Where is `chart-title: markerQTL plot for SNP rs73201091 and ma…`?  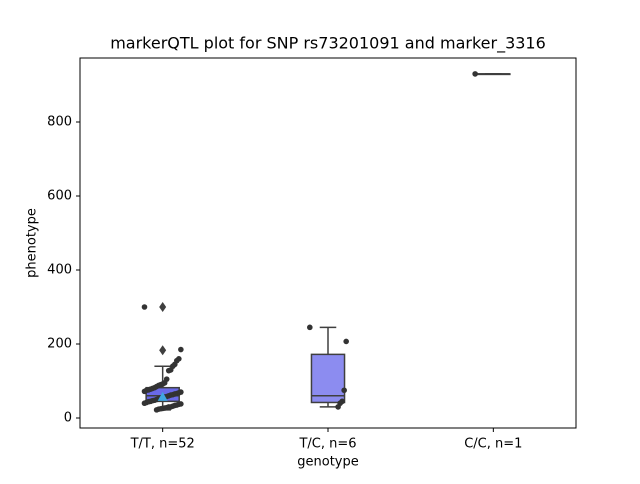
chart-title: markerQTL plot for SNP rs73201091 and ma… is located at coordinates (328, 44).